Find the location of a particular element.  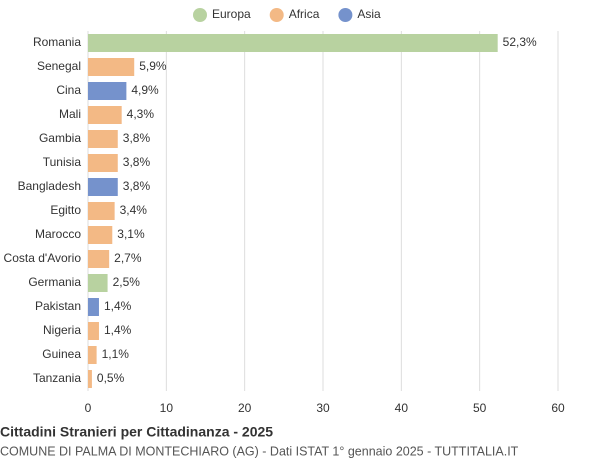

y-tick-label: Tunisia is located at coordinates (62, 162).